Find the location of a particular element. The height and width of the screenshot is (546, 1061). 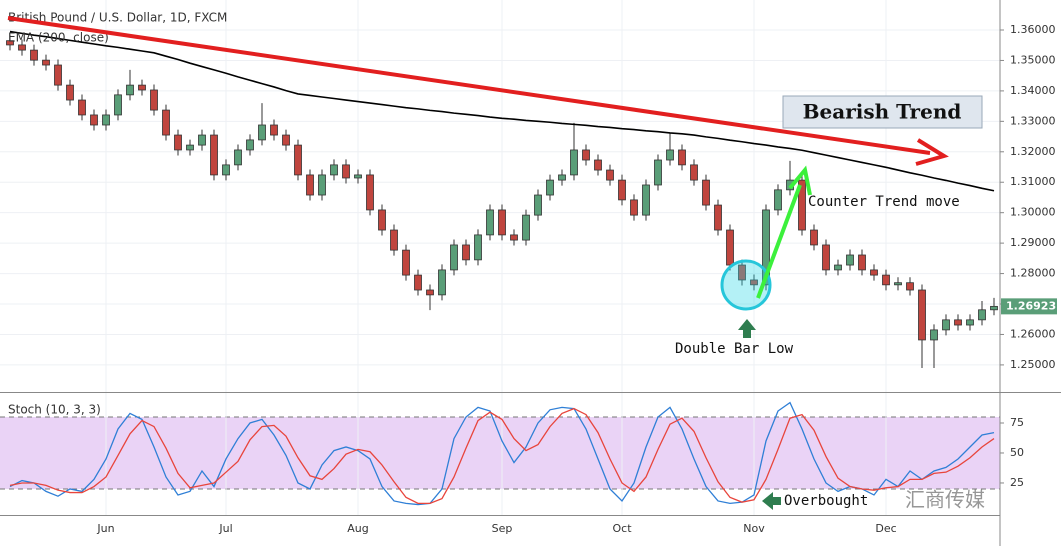

annotation: Double Bar Low is located at coordinates (734, 349).